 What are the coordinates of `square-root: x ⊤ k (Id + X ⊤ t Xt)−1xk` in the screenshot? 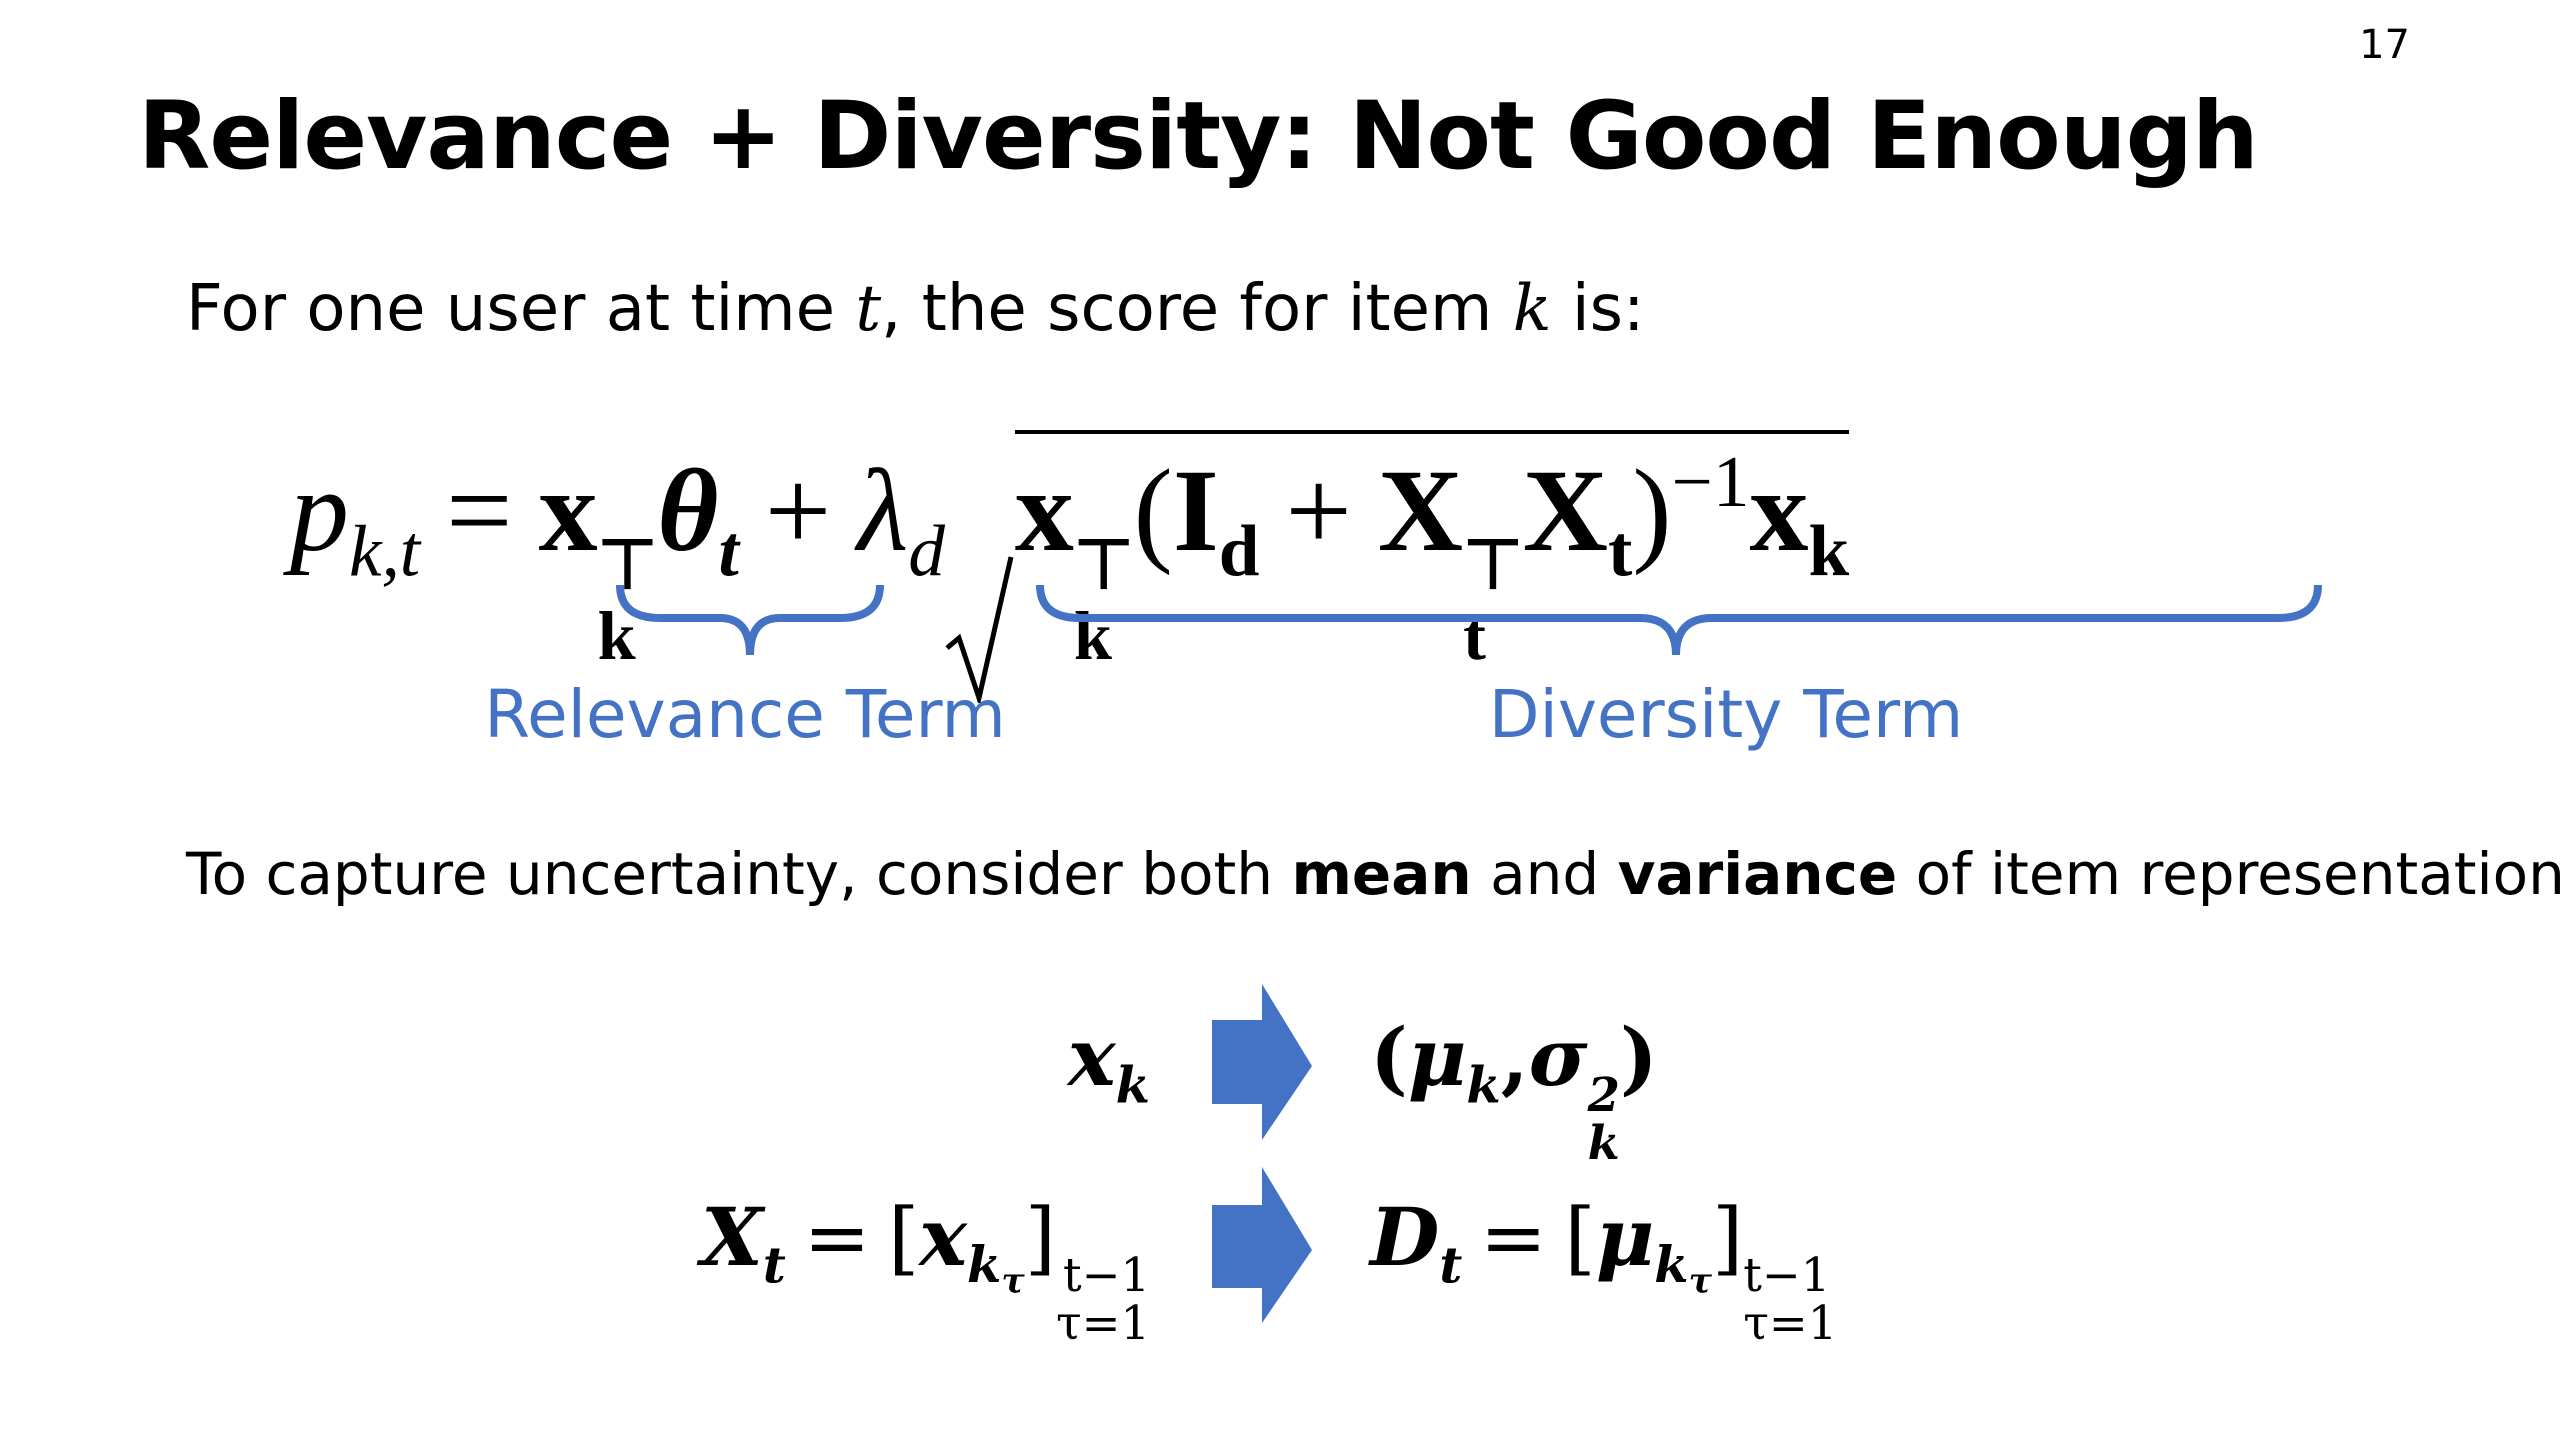 It's located at (1397, 567).